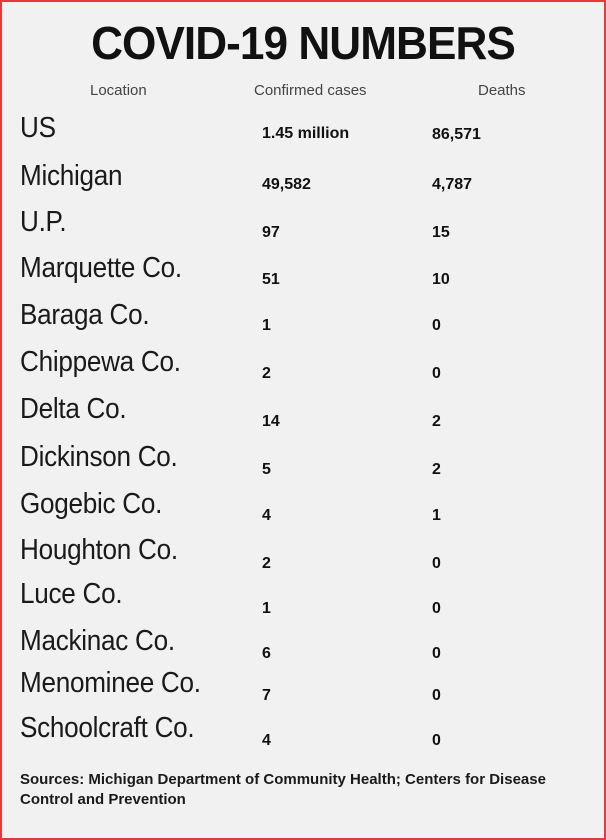  Describe the element at coordinates (436, 515) in the screenshot. I see `deaths-cell: 1` at that location.